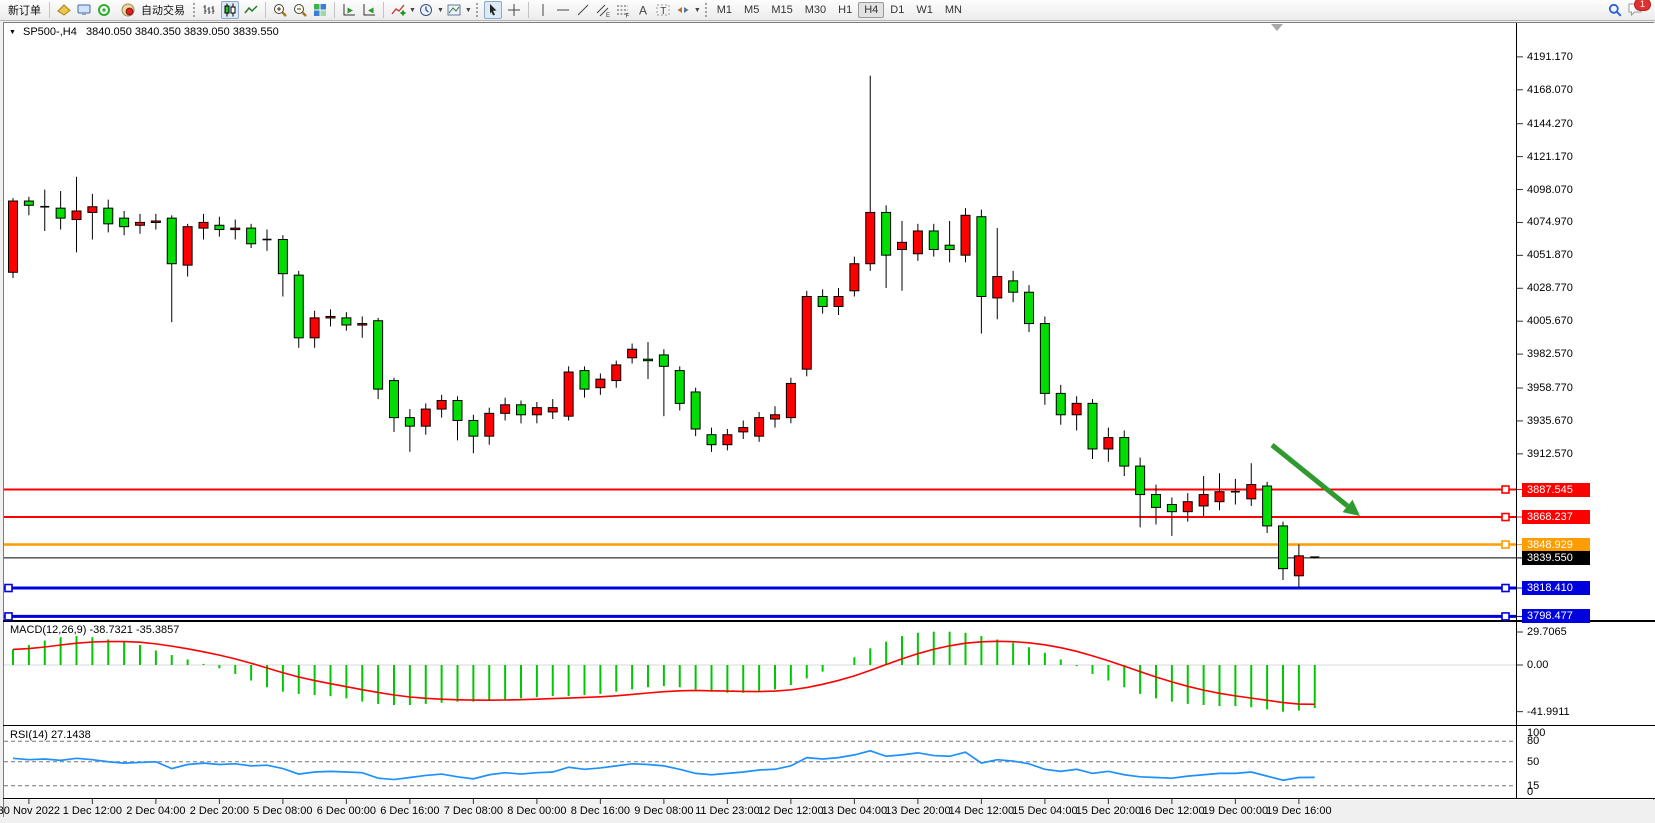  What do you see at coordinates (1550, 222) in the screenshot?
I see `price-axis-label: 4074.970` at bounding box center [1550, 222].